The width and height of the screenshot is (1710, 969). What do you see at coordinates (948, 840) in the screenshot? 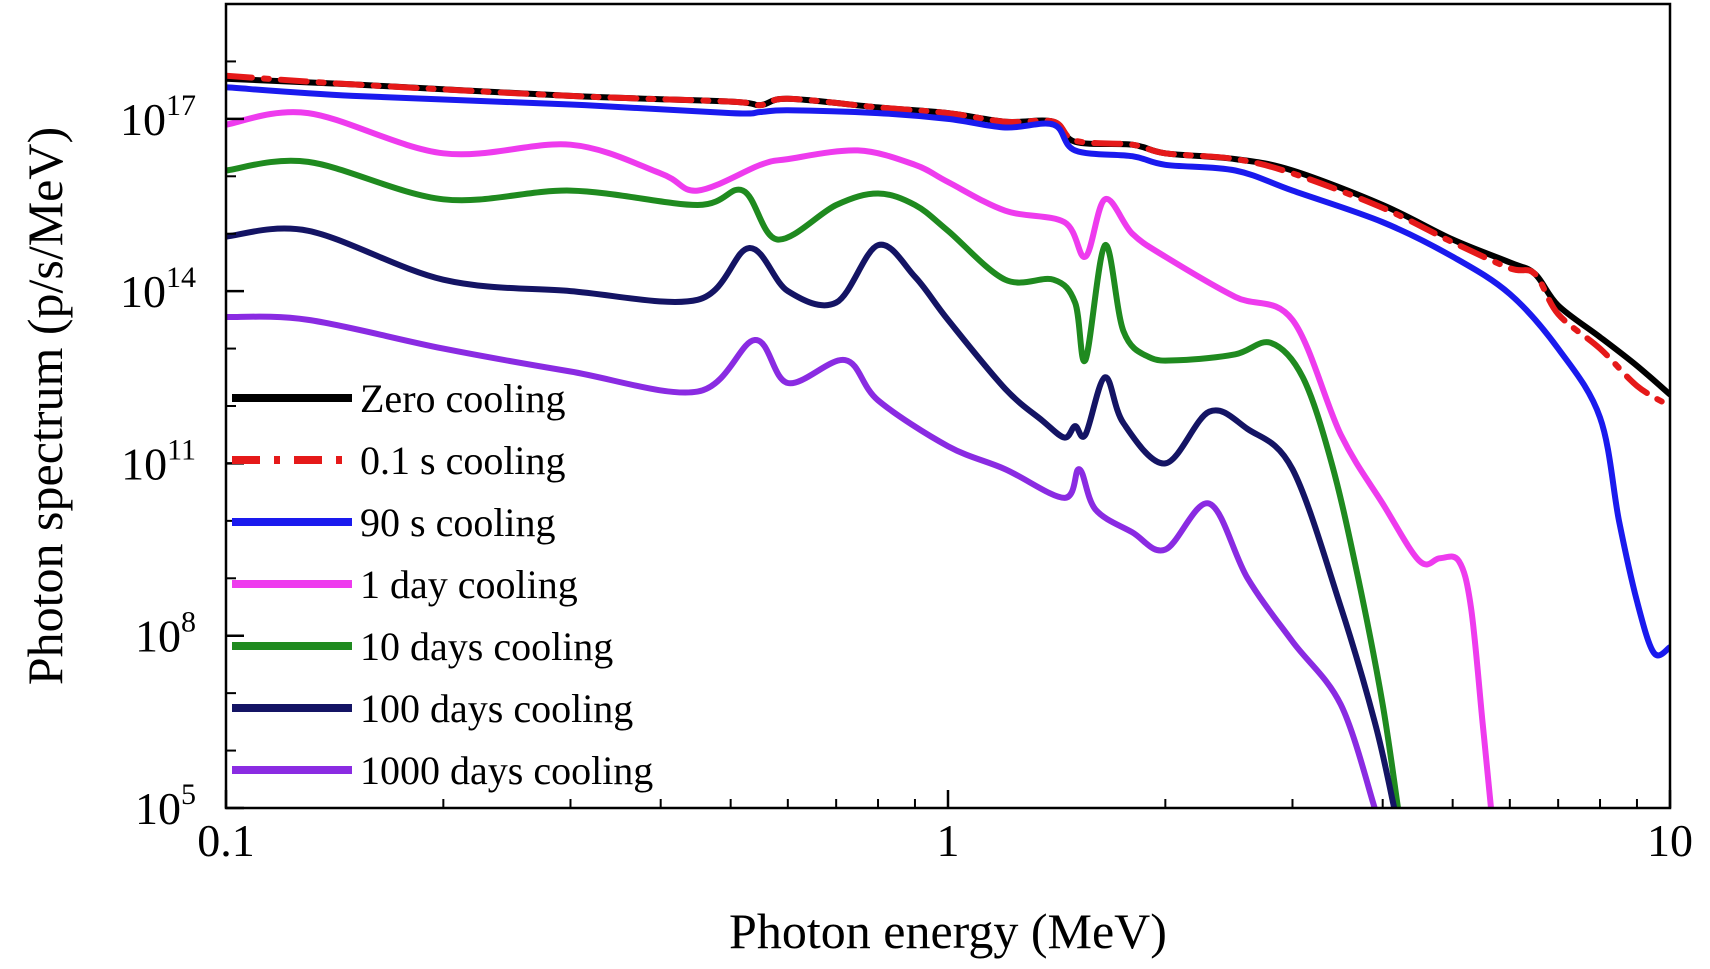
I see `x-tick-label: 1` at bounding box center [948, 840].